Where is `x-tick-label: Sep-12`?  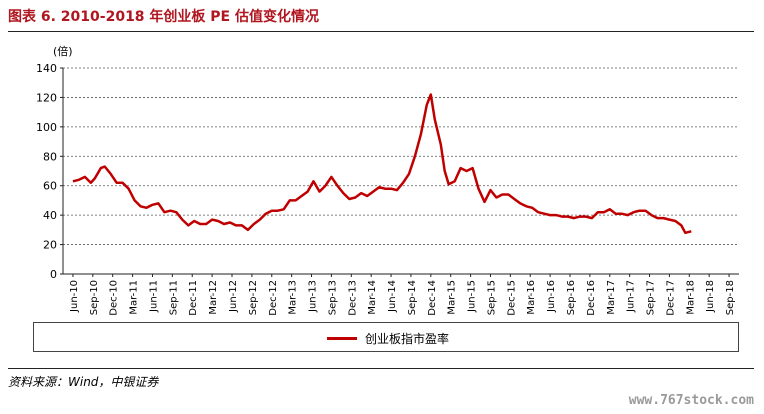 x-tick-label: Sep-12 is located at coordinates (253, 297).